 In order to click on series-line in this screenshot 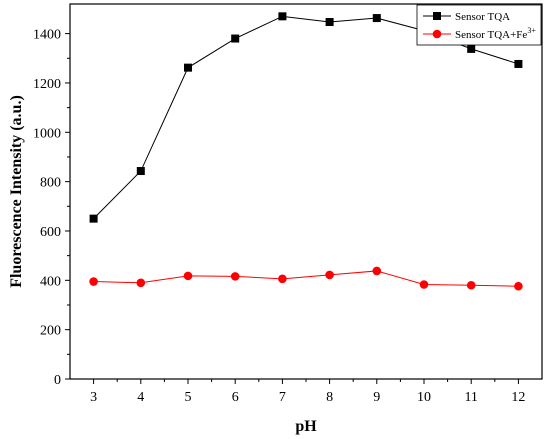, I will do `click(306, 278)`.